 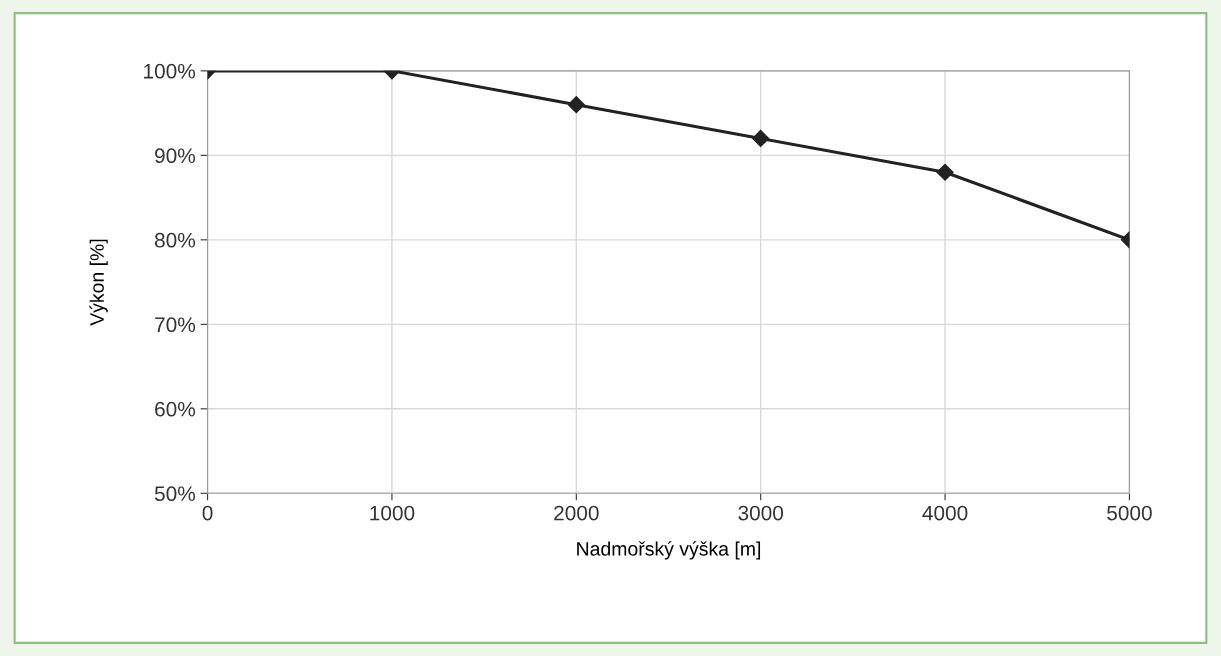 What do you see at coordinates (175, 409) in the screenshot?
I see `y-tick-label: 60%` at bounding box center [175, 409].